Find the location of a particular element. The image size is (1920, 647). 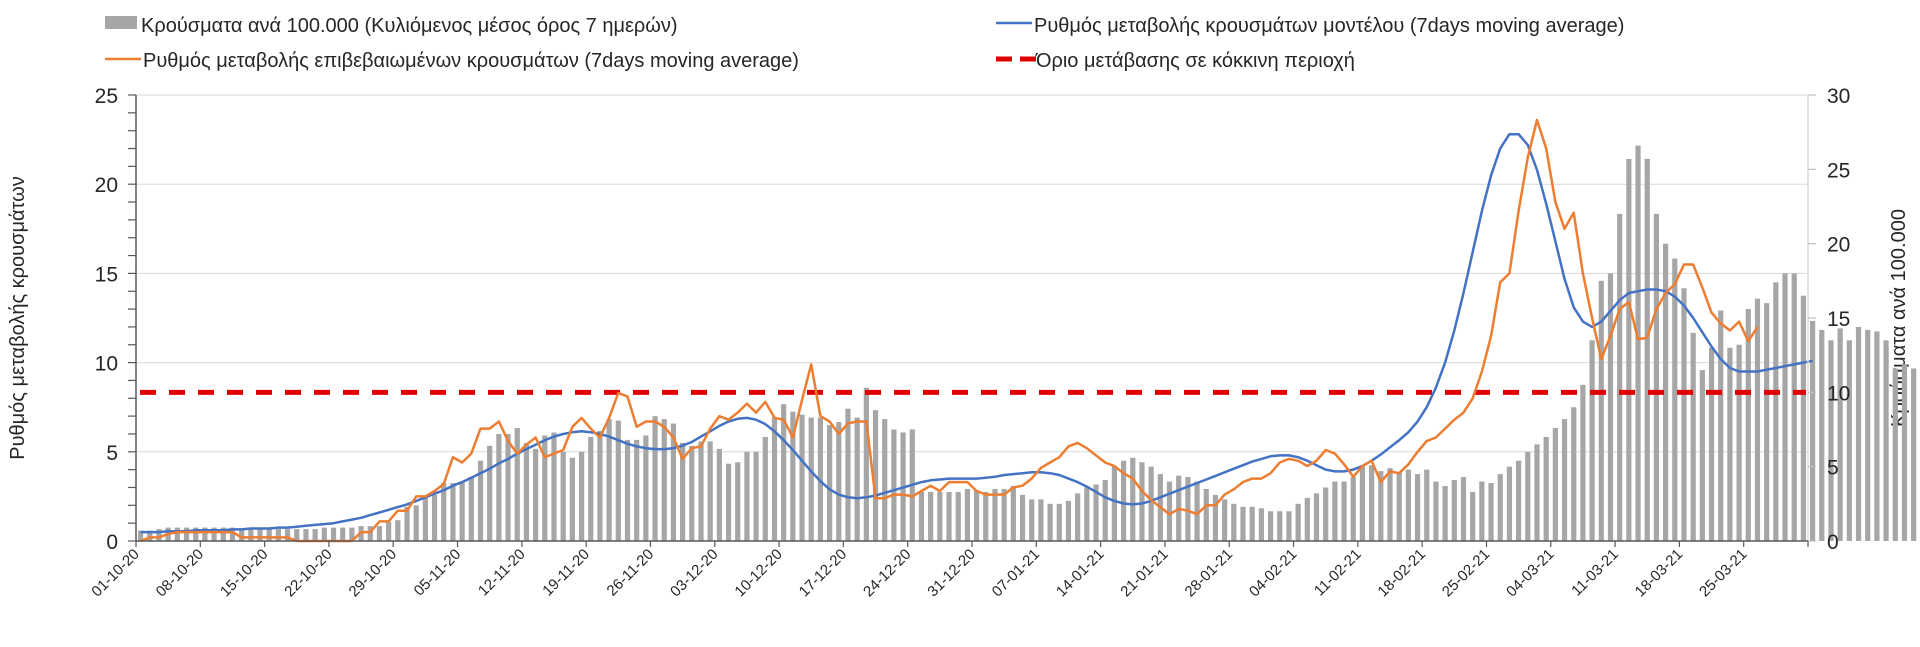

x-axis-tick-label: 28-01-21 is located at coordinates (1209, 573).